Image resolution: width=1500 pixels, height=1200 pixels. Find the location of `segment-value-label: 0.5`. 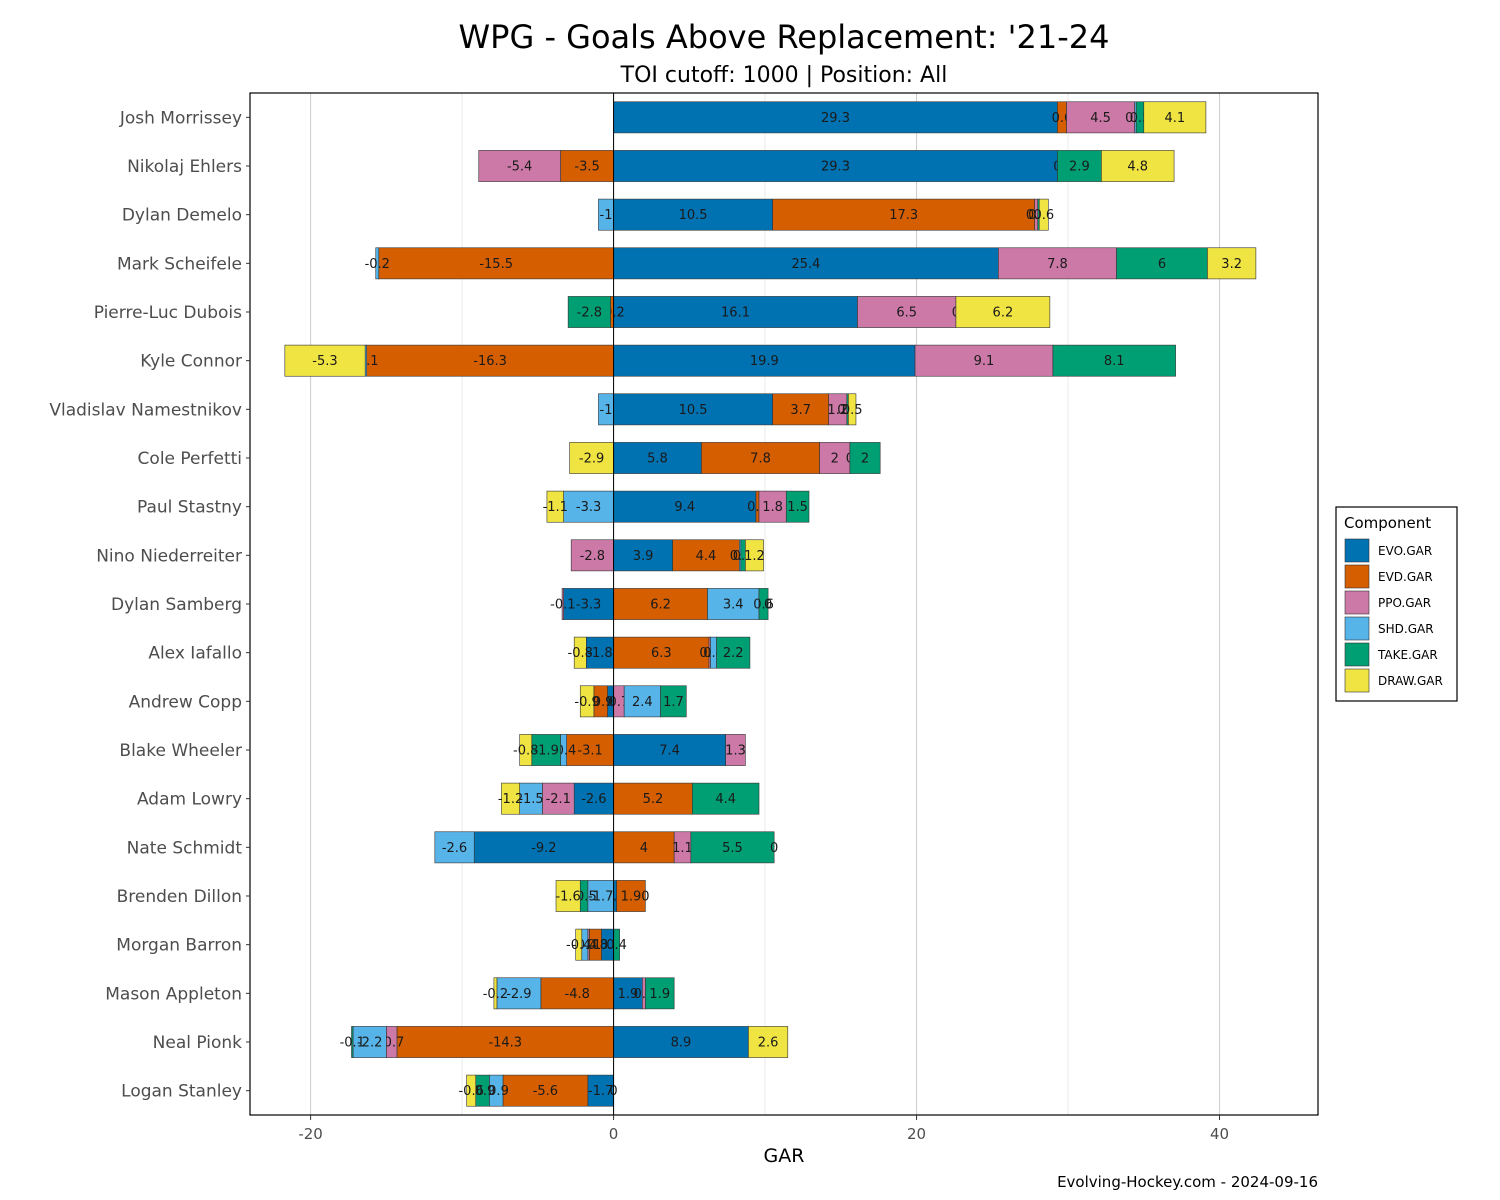

segment-value-label: 0.5 is located at coordinates (852, 410).